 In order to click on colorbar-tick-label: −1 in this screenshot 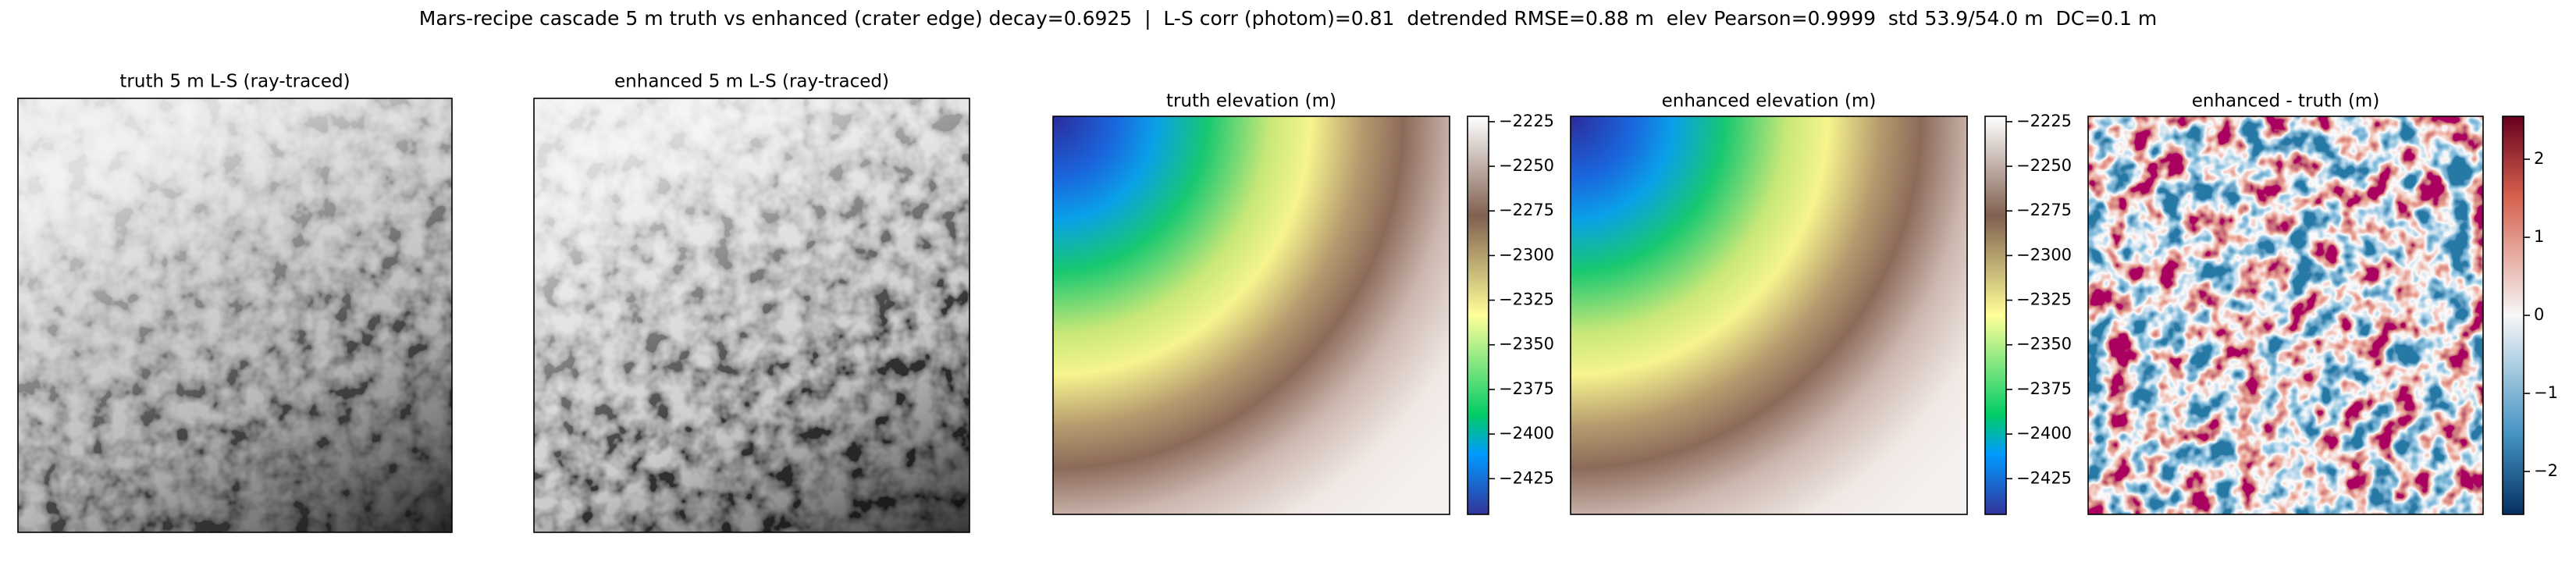, I will do `click(2546, 393)`.